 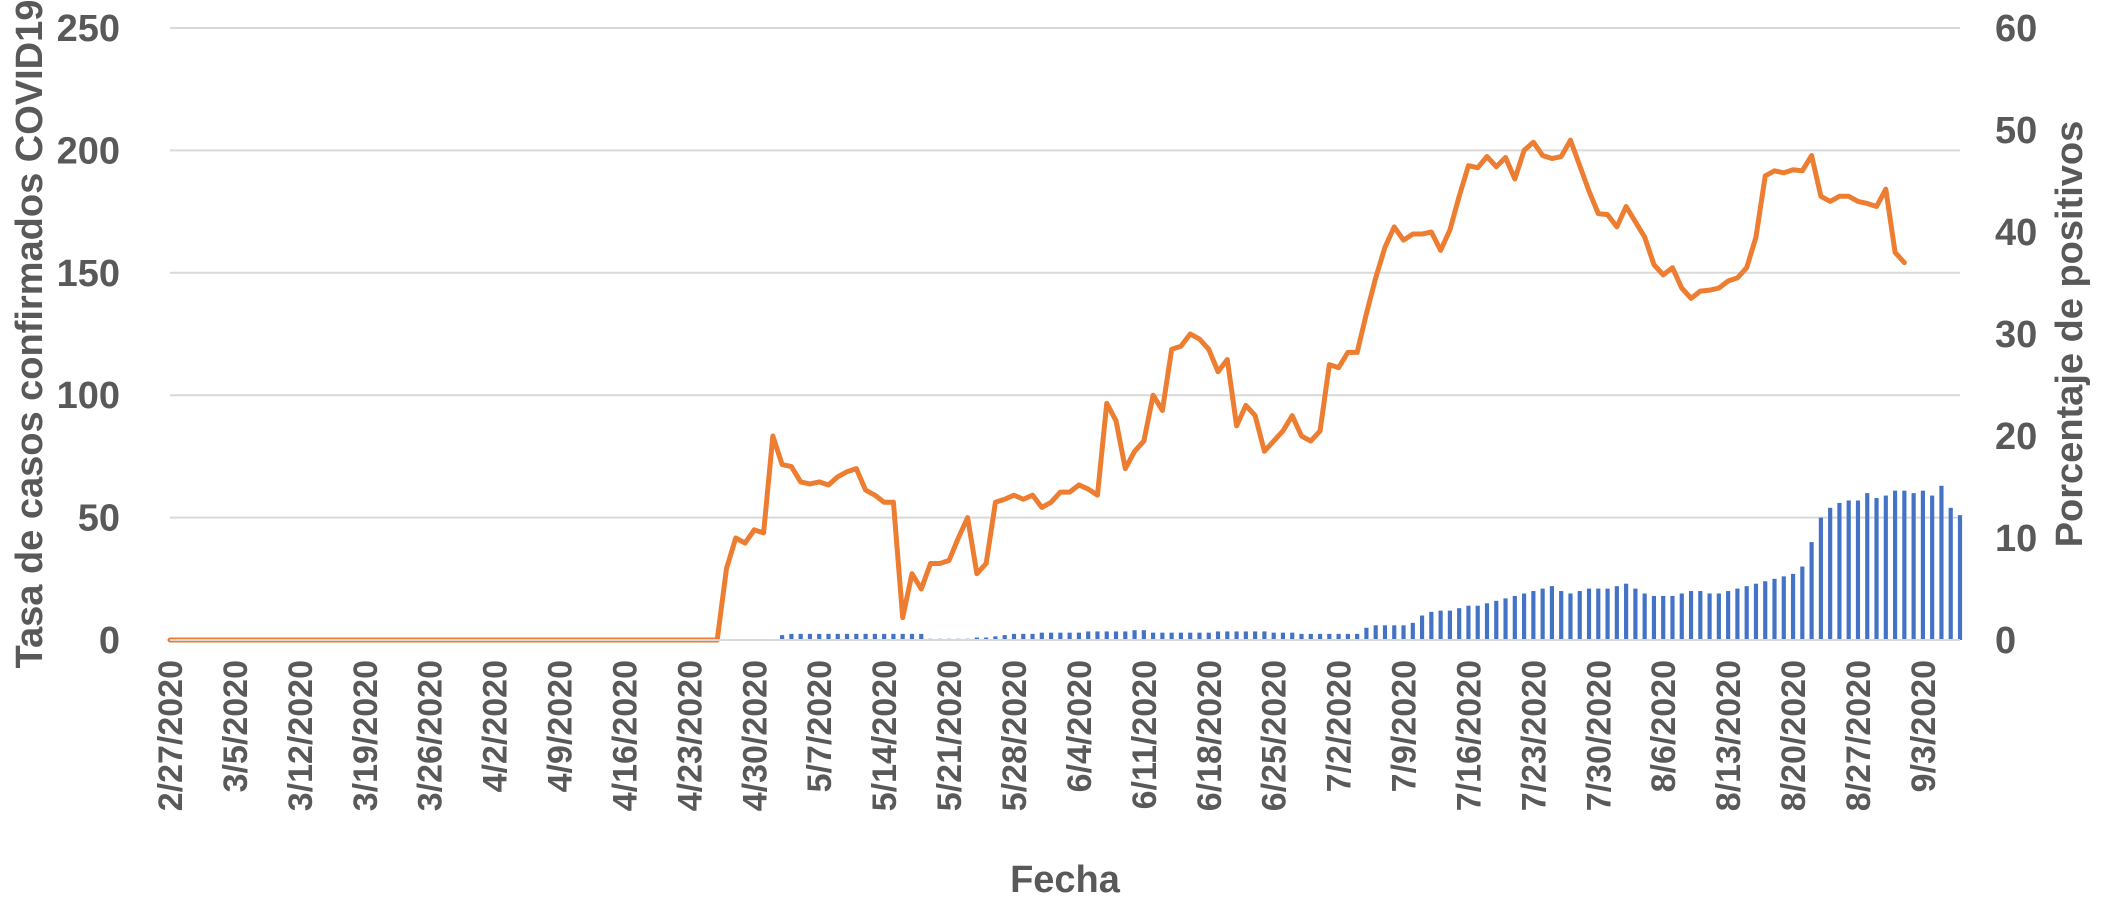 I want to click on x-tick-label: 5/7/2020, so click(x=820, y=726).